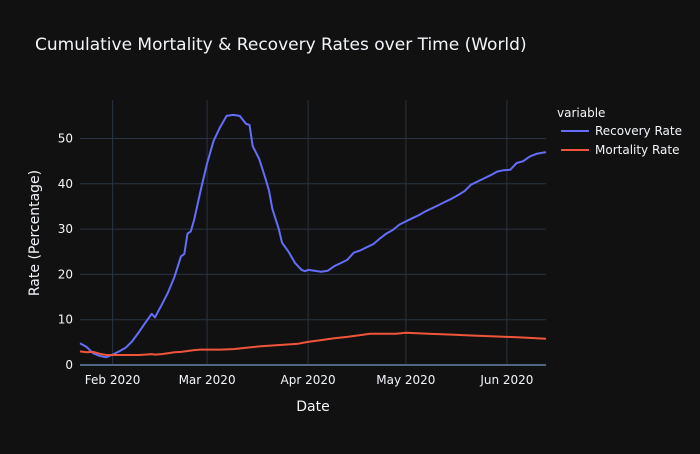 The height and width of the screenshot is (454, 700). Describe the element at coordinates (638, 131) in the screenshot. I see `legend-label-recovery-rate: Recovery Rate` at that location.